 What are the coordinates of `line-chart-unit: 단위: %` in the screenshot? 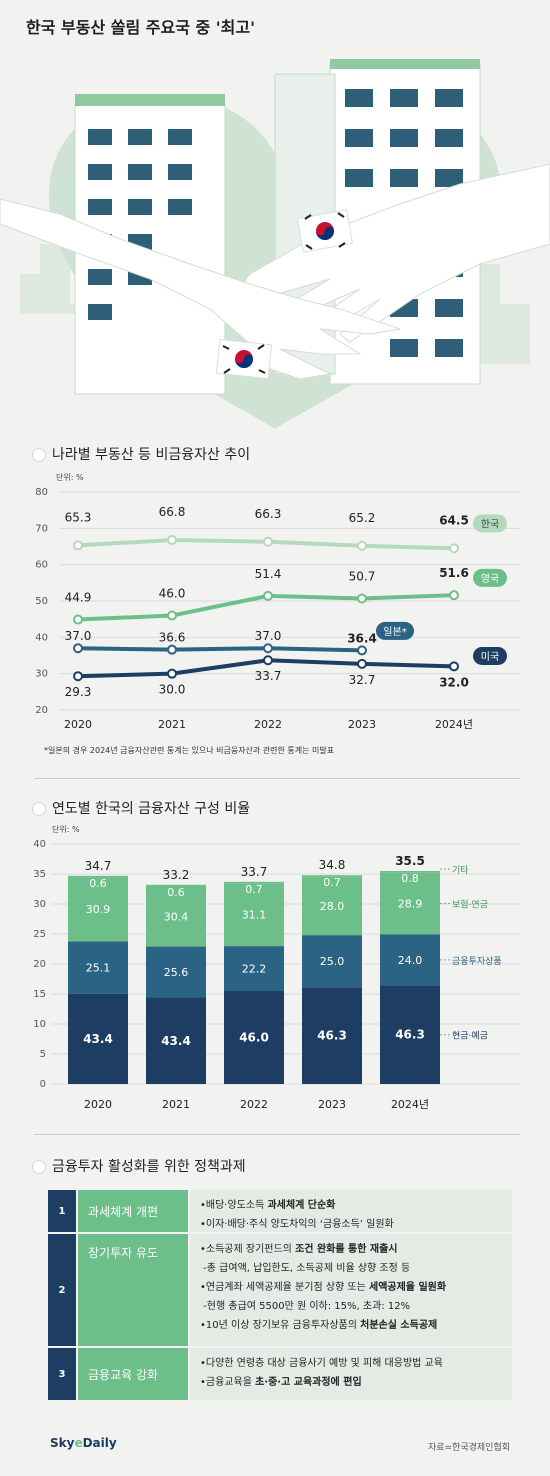 It's located at (70, 477).